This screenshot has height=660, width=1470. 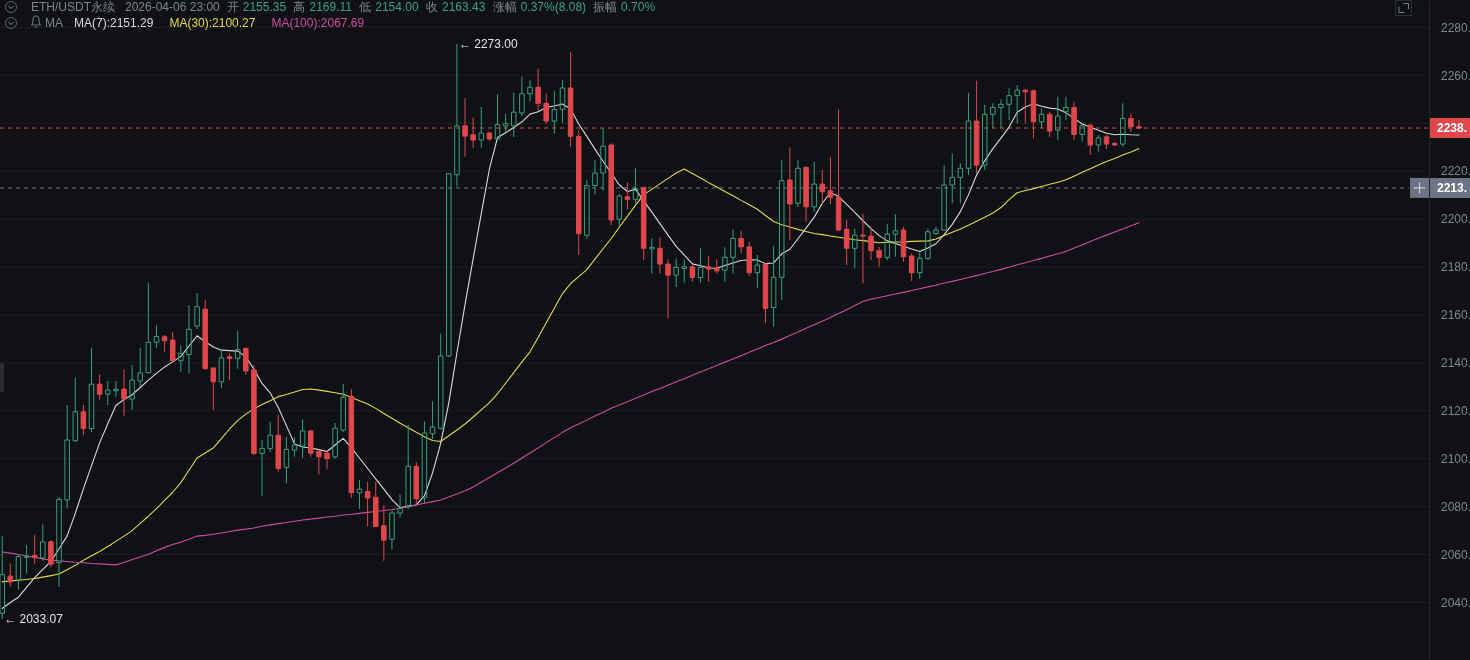 I want to click on y-tick-label: 2040., so click(x=1455, y=602).